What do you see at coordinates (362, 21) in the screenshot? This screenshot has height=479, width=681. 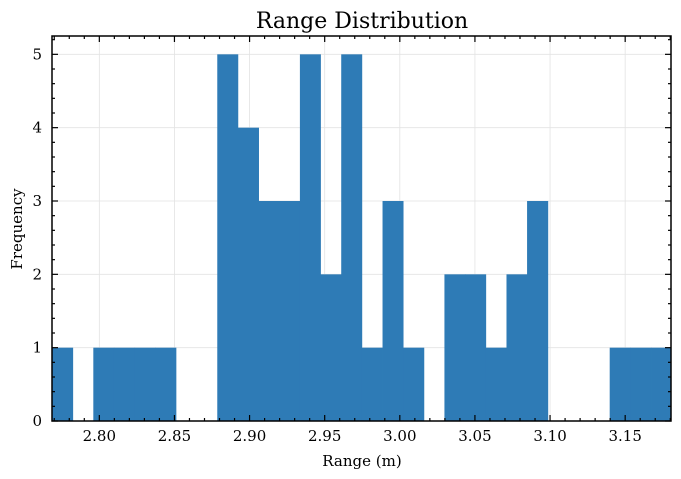 I see `chart-title: Range Distribution` at bounding box center [362, 21].